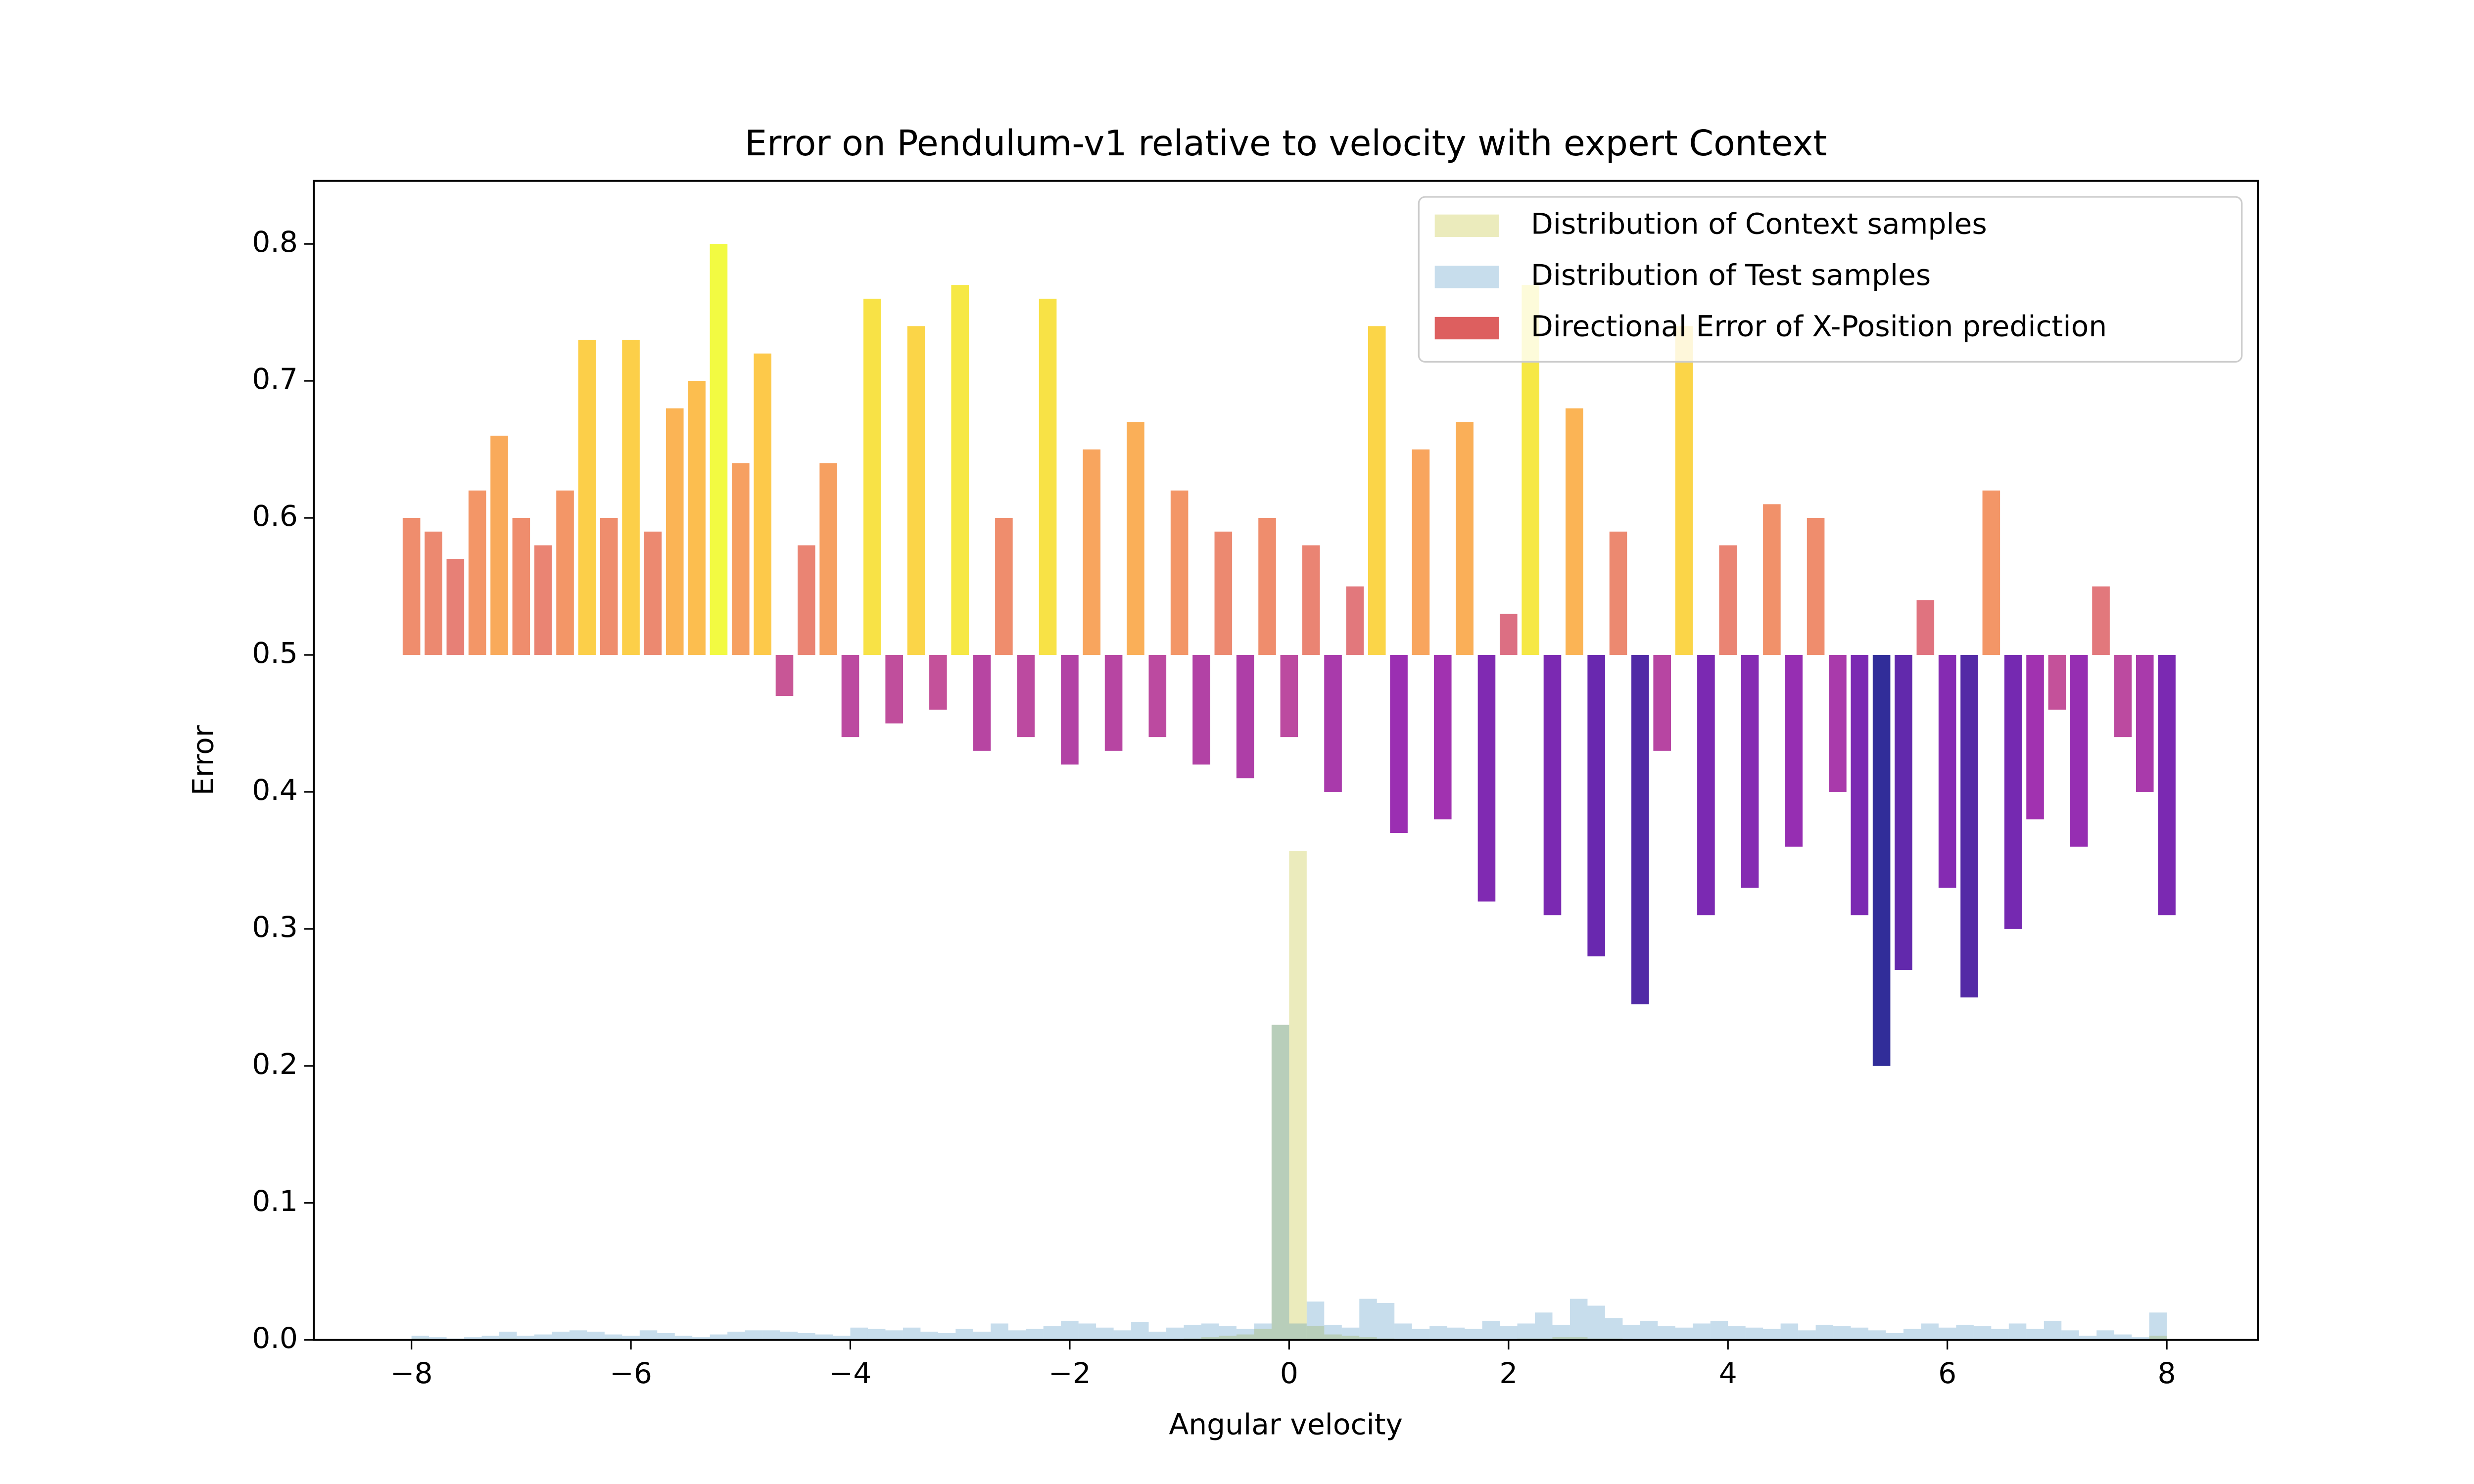 Image resolution: width=2474 pixels, height=1484 pixels. Describe the element at coordinates (275, 653) in the screenshot. I see `y-tick-label: 0.5` at that location.